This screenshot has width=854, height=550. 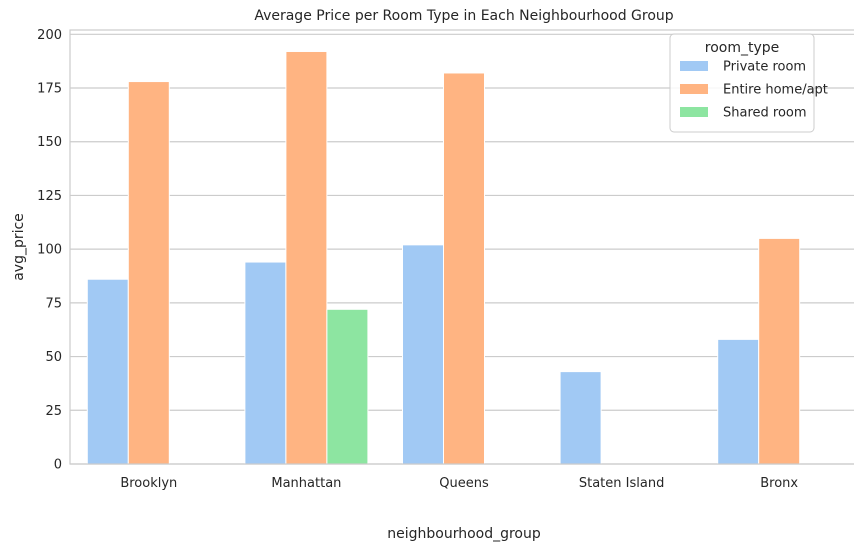 I want to click on x-axis-label: neighbourhood_group, so click(x=464, y=534).